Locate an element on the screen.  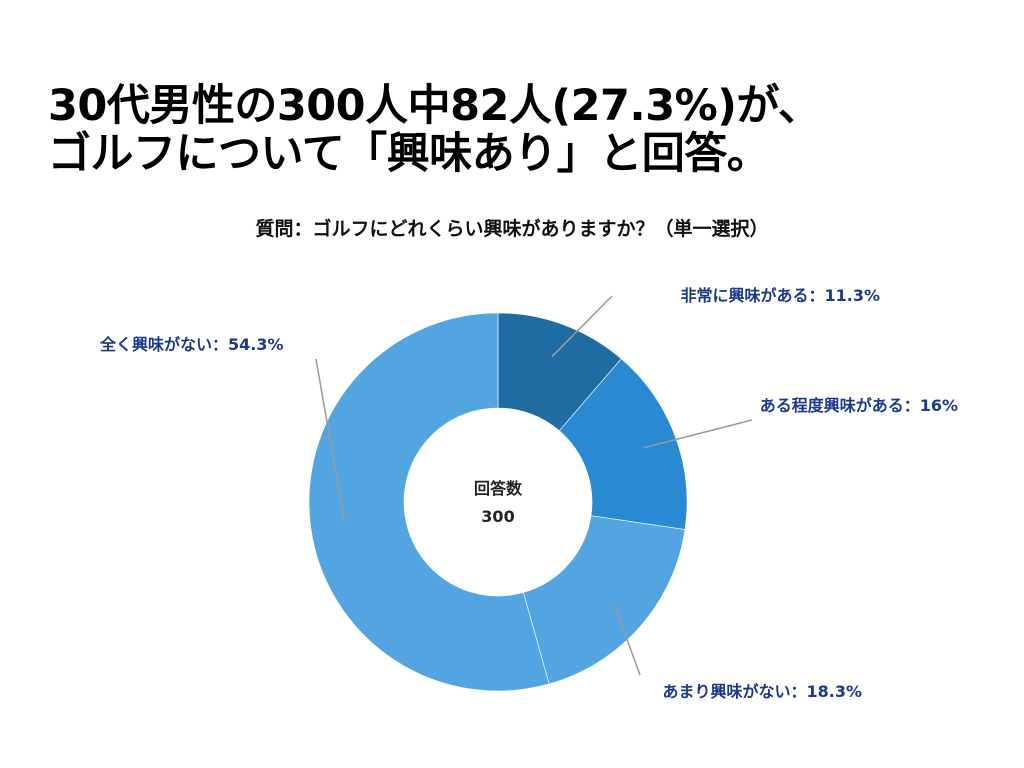
slice-label-2: ある程度興味がある：16% is located at coordinates (859, 405).